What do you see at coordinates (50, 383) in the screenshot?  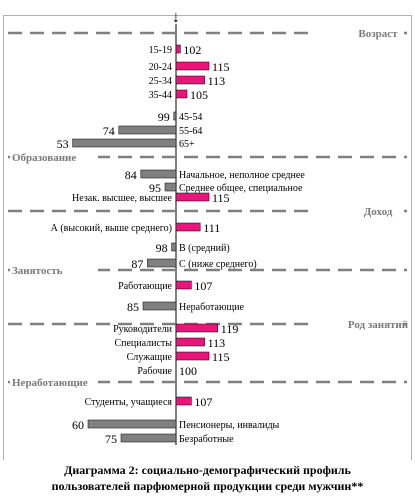 I see `section-title: Неработающие` at bounding box center [50, 383].